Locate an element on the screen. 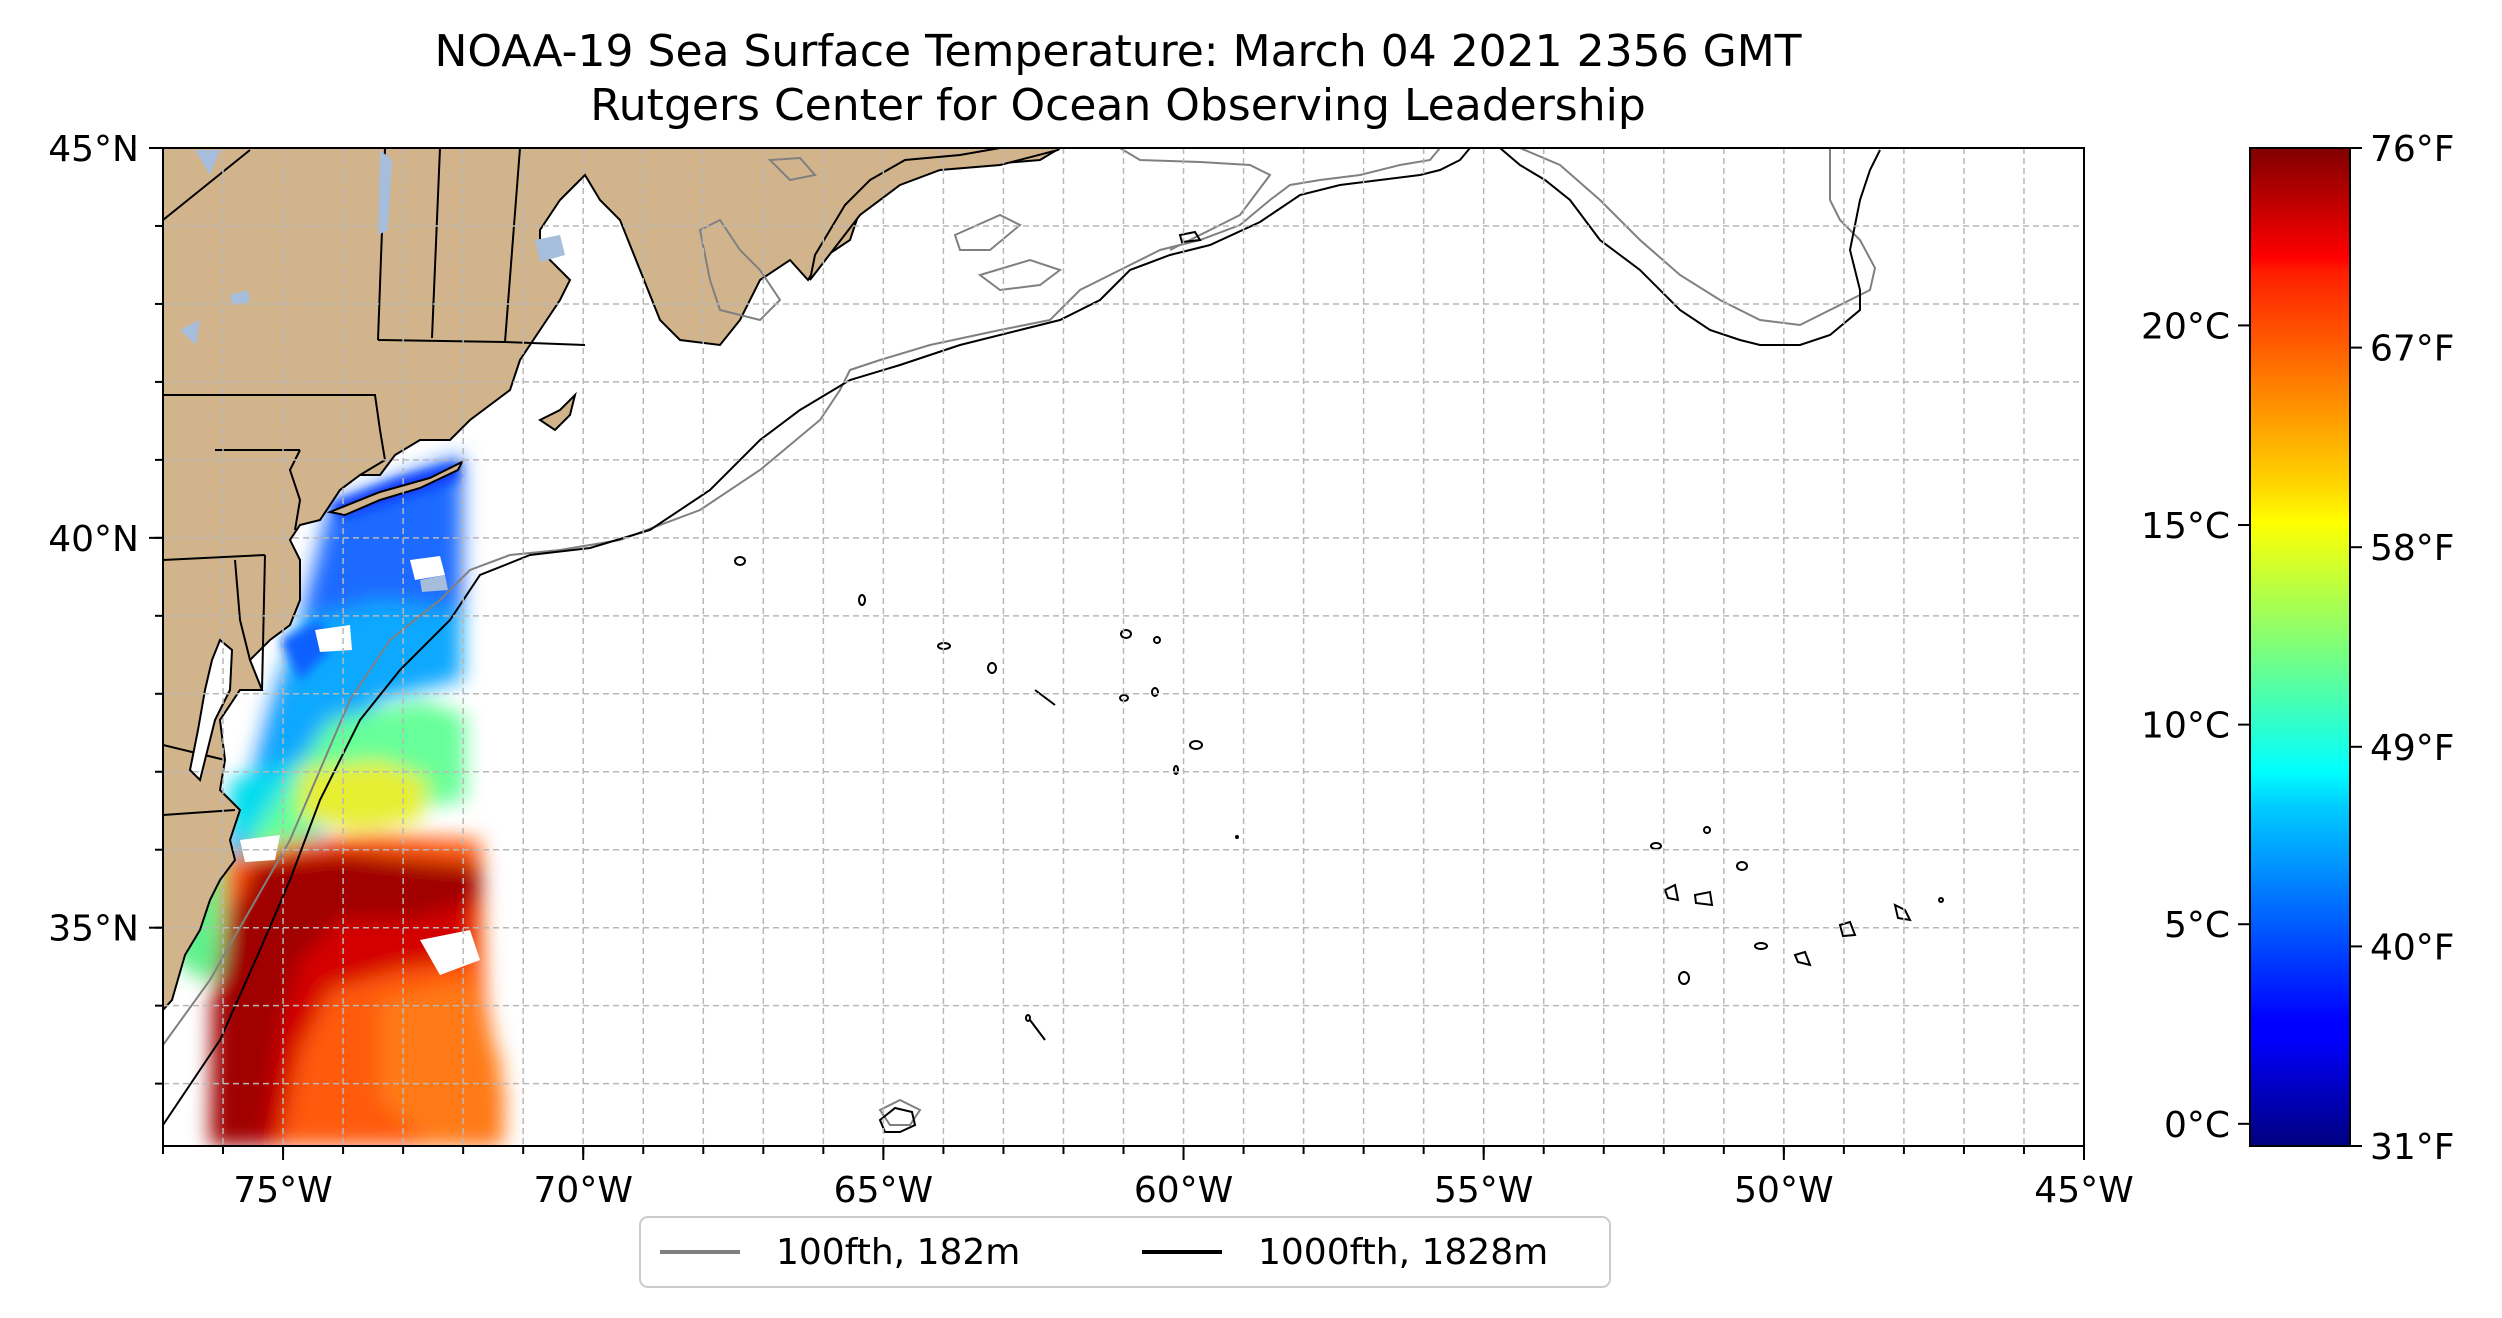 The image size is (2502, 1318). colorbar-fahrenheit-ticks: 31°F 40°F 49°F 58°F 67°F 76°F is located at coordinates (2402, 648).